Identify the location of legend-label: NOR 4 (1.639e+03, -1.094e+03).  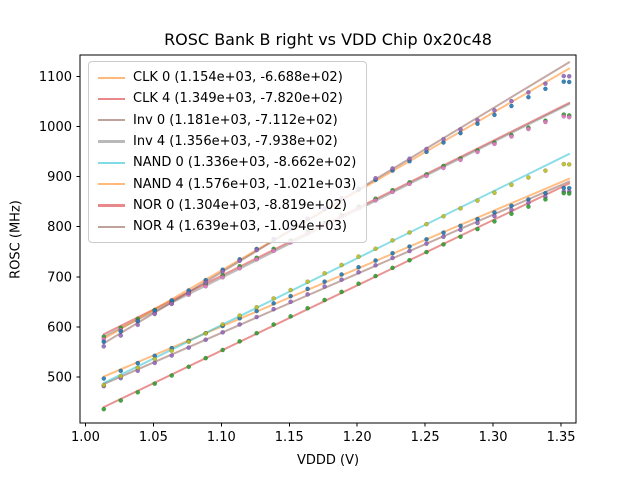
(240, 227).